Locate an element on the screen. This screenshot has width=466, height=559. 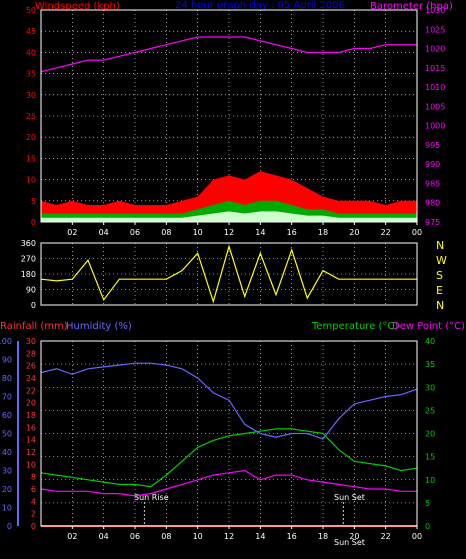
wind-low-area is located at coordinates (229, 216).